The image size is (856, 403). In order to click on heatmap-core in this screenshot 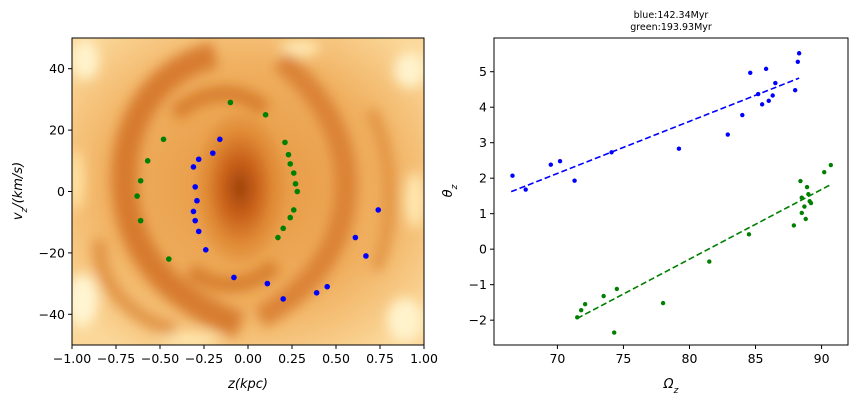, I will do `click(240, 188)`.